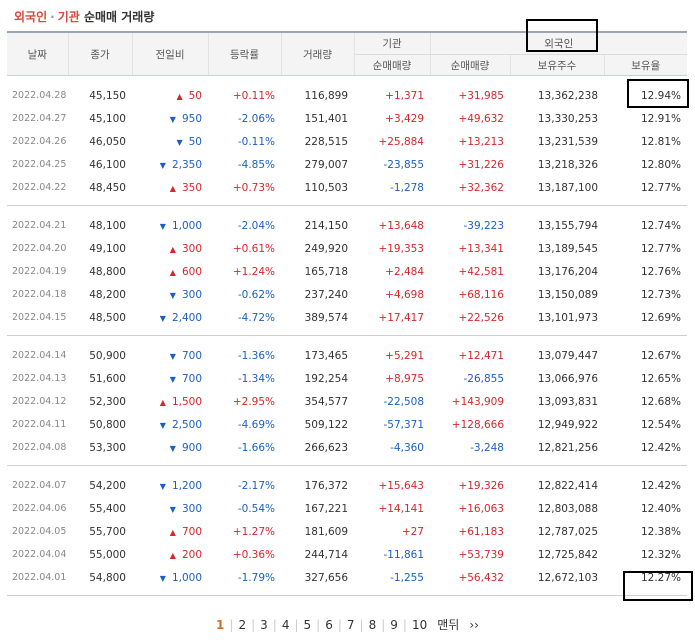 This screenshot has height=642, width=695. Describe the element at coordinates (39, 447) in the screenshot. I see `cell-date: 2022.04.08` at that location.